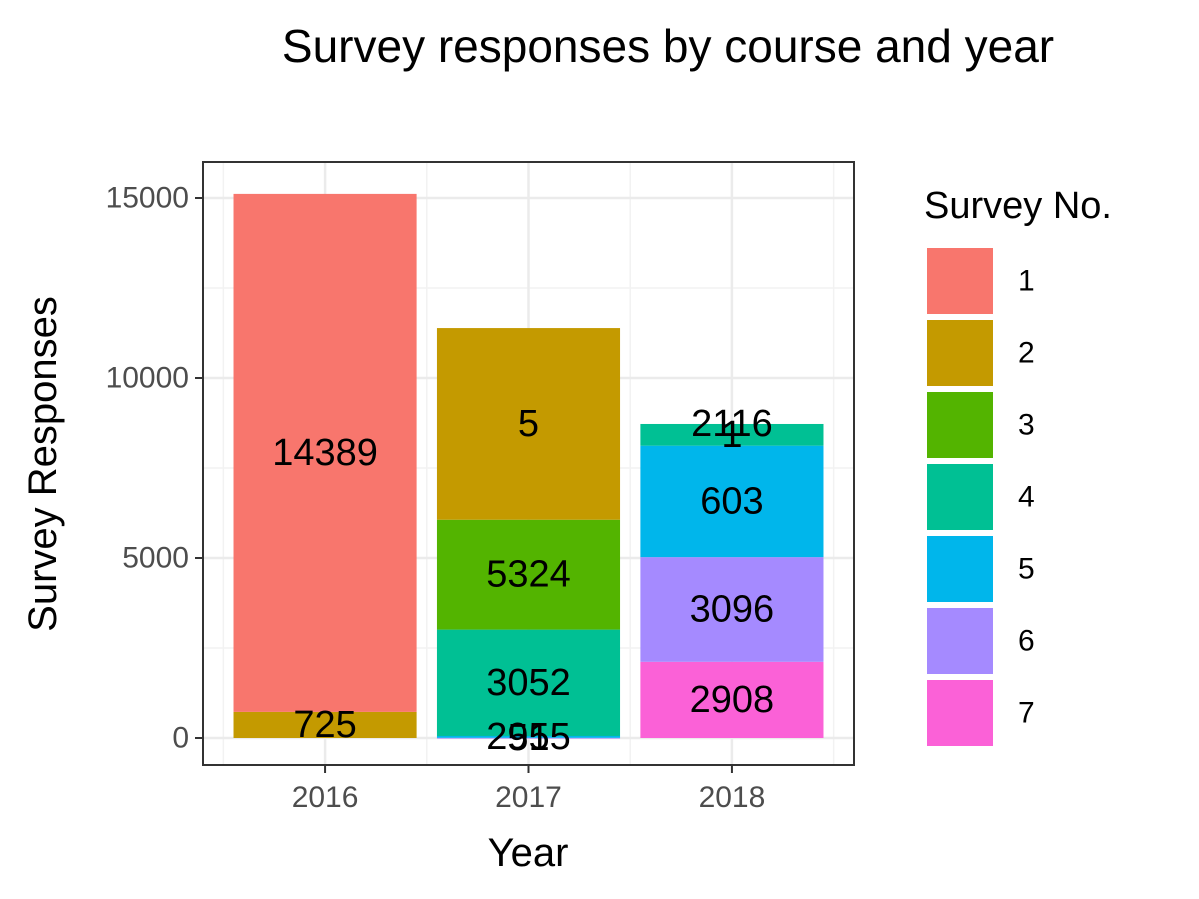 This screenshot has height=899, width=1199. What do you see at coordinates (1026, 569) in the screenshot?
I see `legend-label: 5` at bounding box center [1026, 569].